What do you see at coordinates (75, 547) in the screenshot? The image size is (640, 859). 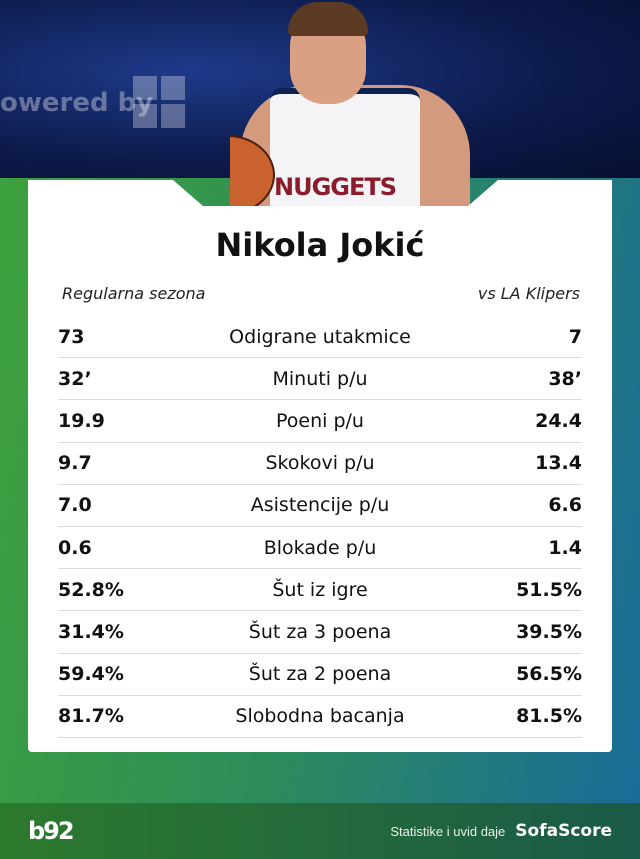 I see `season-value: 0.6` at bounding box center [75, 547].